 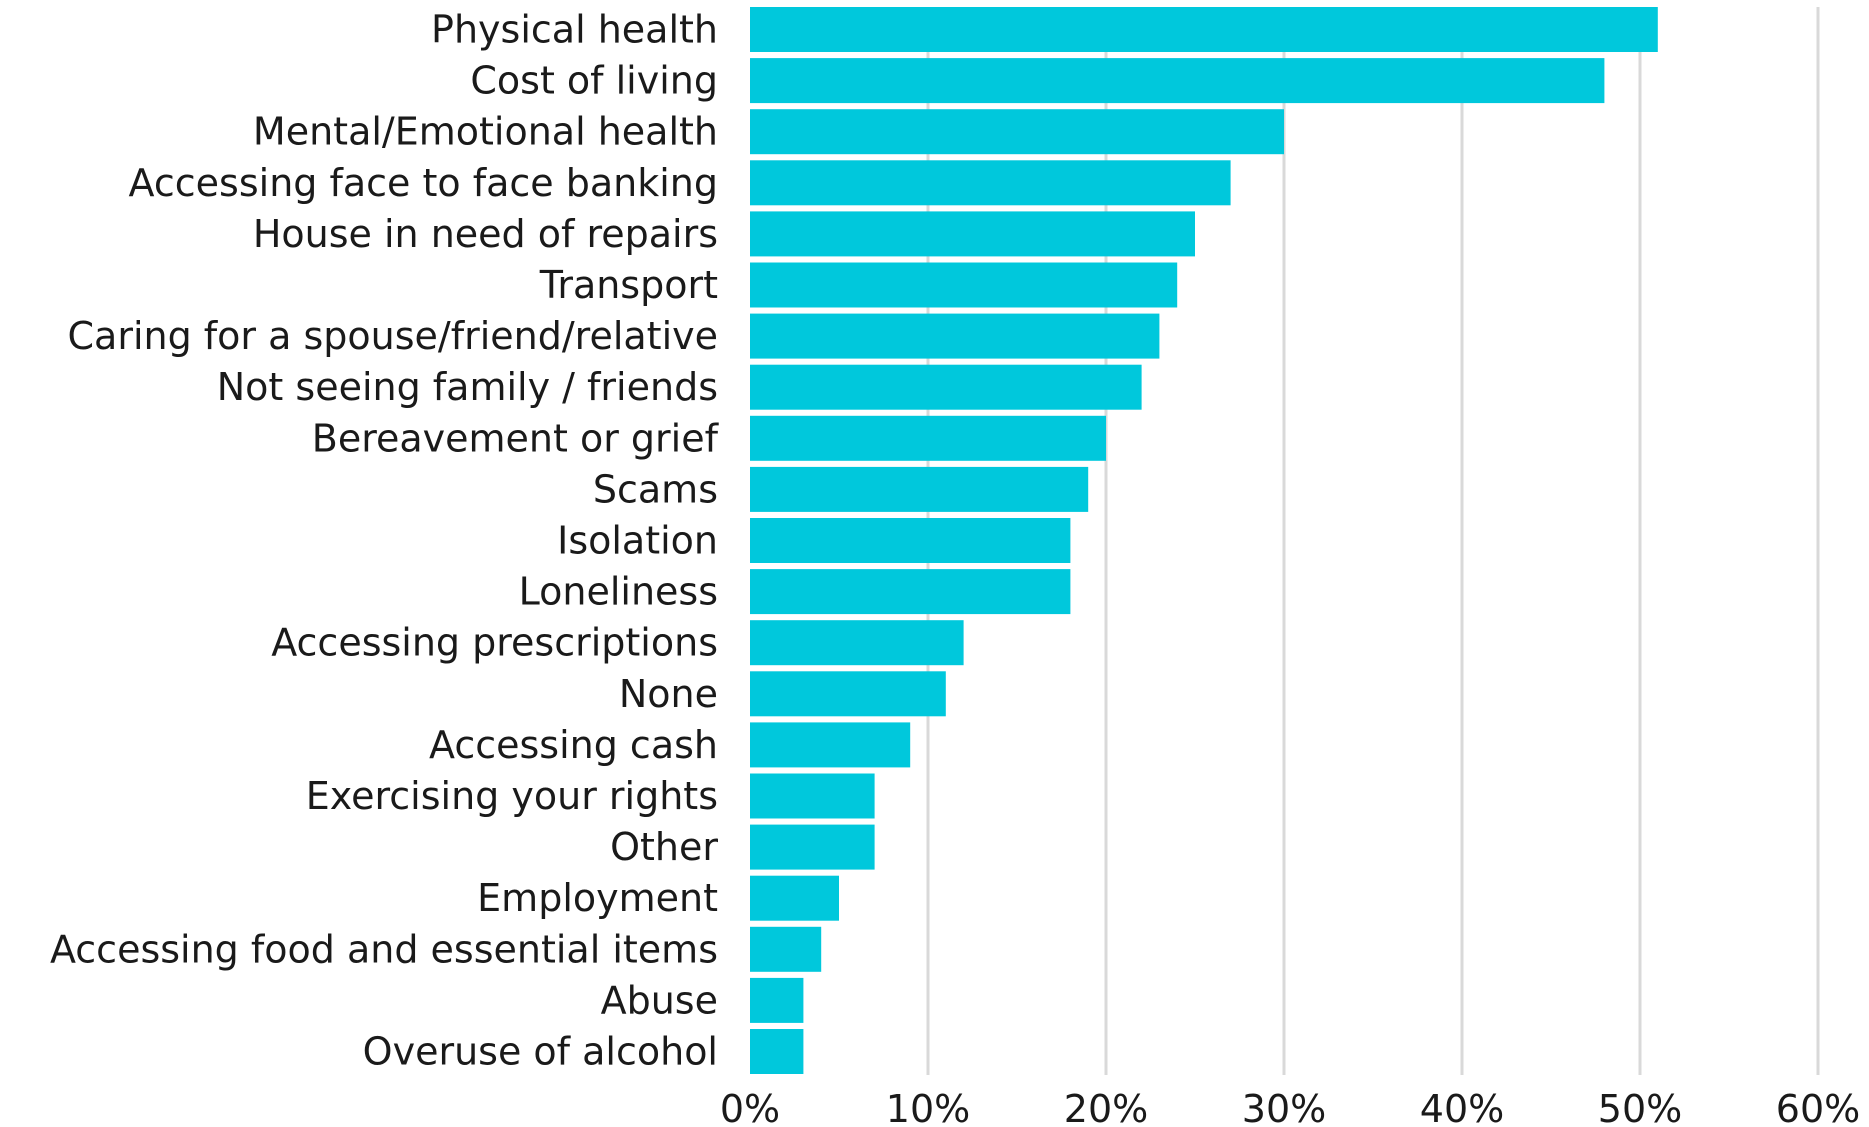 I want to click on category-label-caring-for-a-spouse-friend-relative: Caring for a spouse/friend/relative, so click(x=393, y=336).